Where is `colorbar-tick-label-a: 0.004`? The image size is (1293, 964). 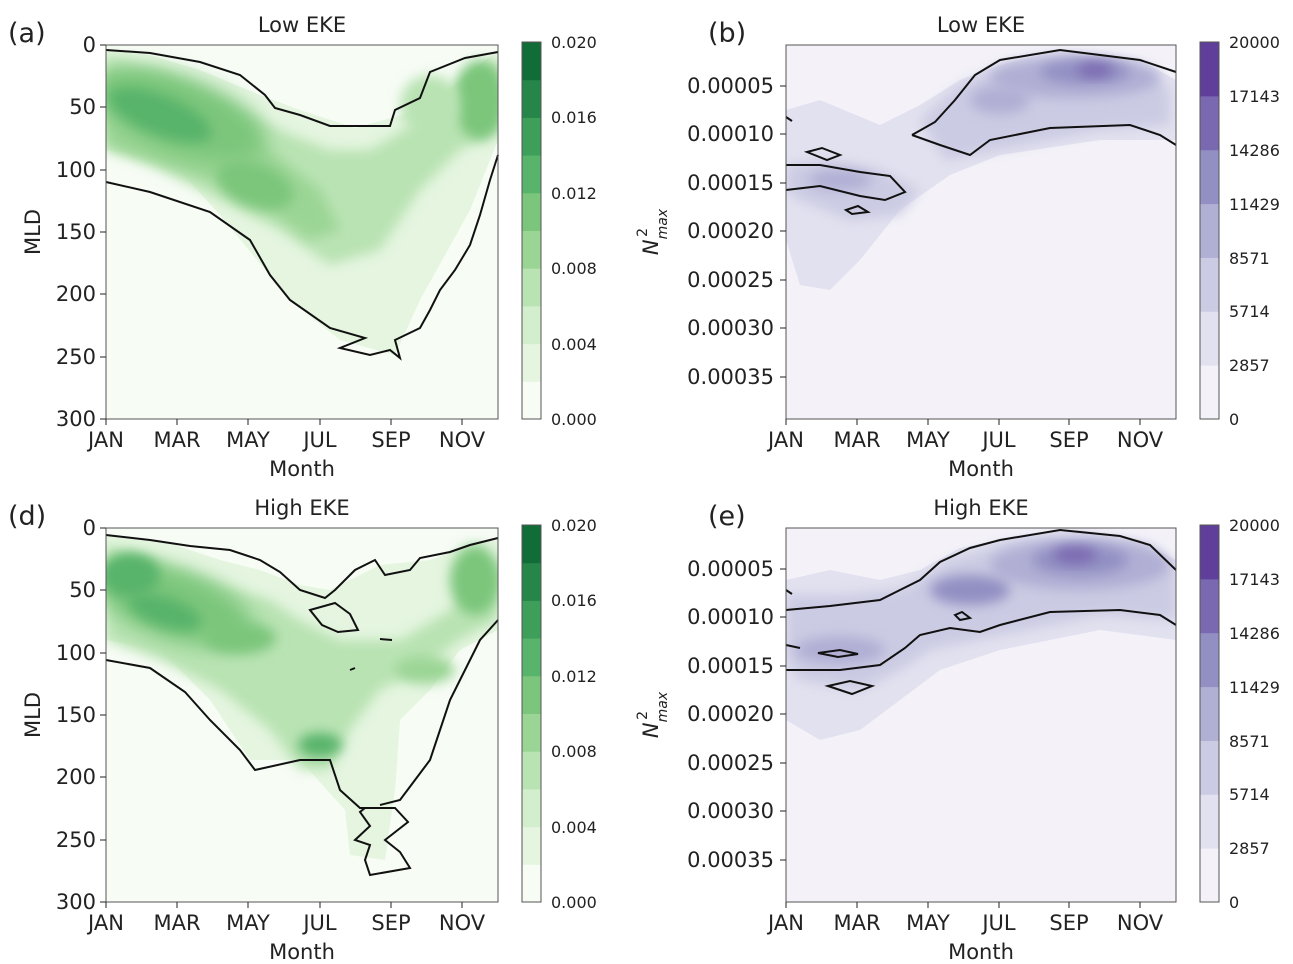
colorbar-tick-label-a: 0.004 is located at coordinates (574, 344).